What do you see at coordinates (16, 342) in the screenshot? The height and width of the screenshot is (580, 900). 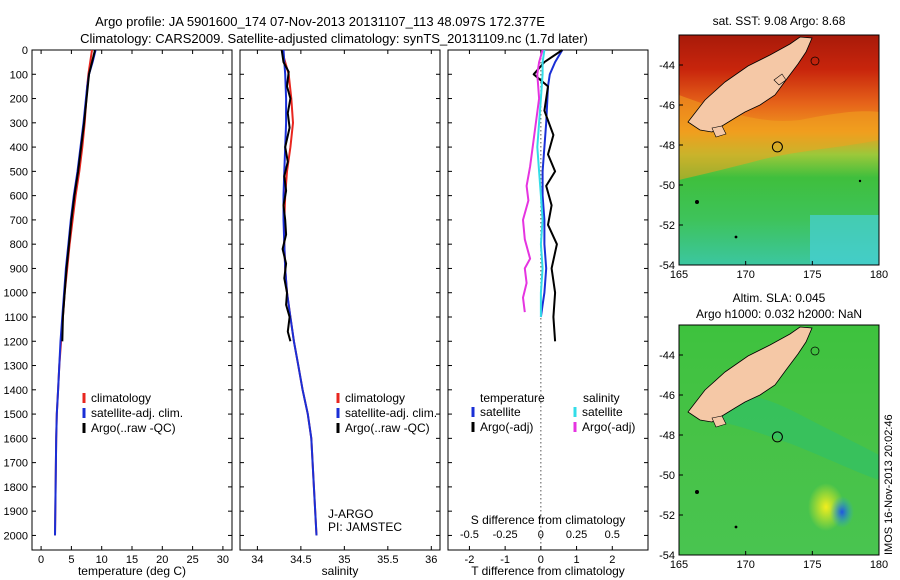 I see `depth-tick-label: 1200` at bounding box center [16, 342].